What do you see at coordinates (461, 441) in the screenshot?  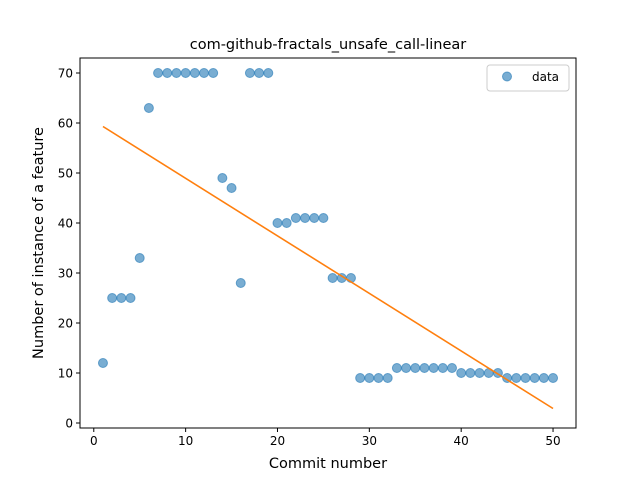 I see `x-tick-label: 40` at bounding box center [461, 441].